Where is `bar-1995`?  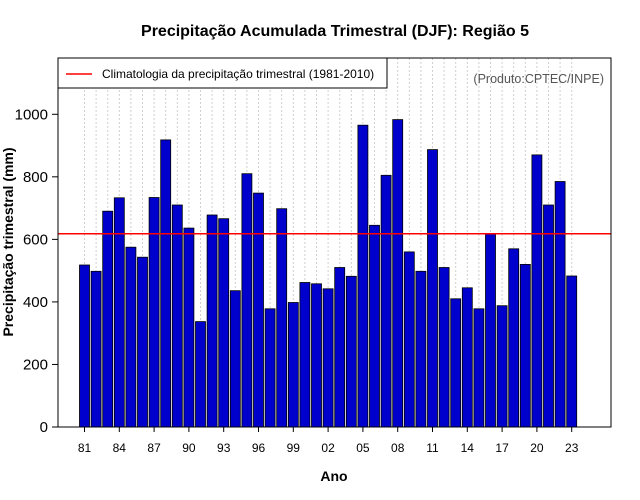
bar-1995 is located at coordinates (247, 300).